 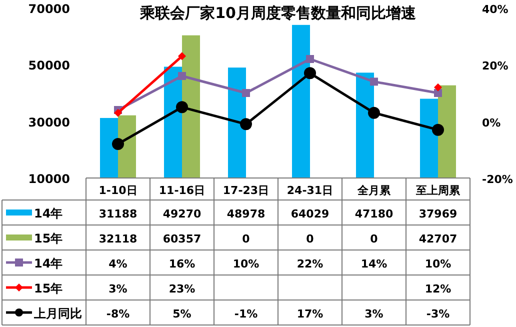 What do you see at coordinates (495, 9) in the screenshot?
I see `y2-tick-label: 40%` at bounding box center [495, 9].